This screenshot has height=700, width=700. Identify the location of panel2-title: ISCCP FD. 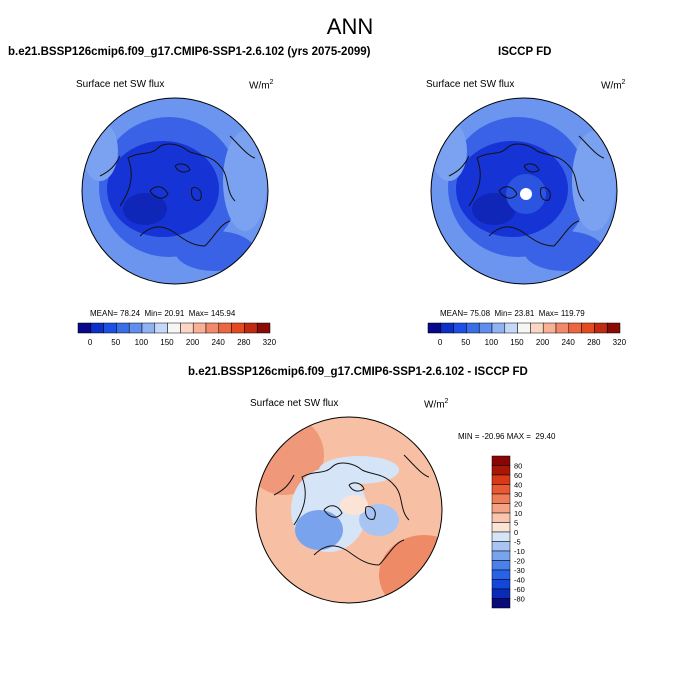
(525, 52).